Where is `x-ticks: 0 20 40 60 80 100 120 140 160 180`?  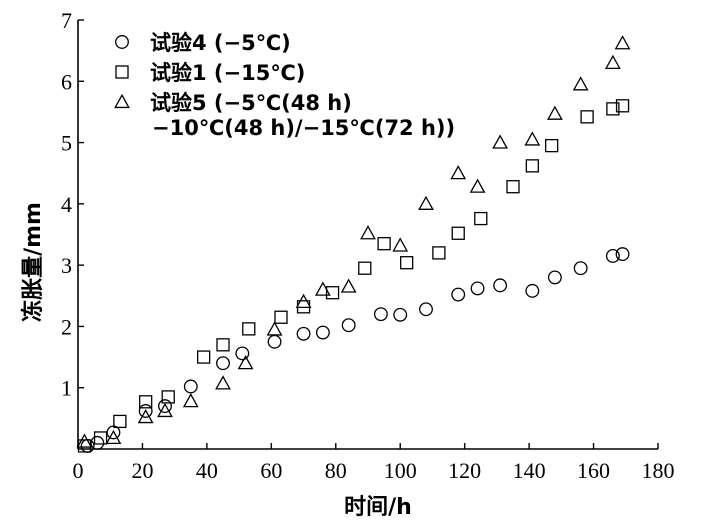 x-ticks: 0 20 40 60 80 100 120 140 160 180 is located at coordinates (374, 463).